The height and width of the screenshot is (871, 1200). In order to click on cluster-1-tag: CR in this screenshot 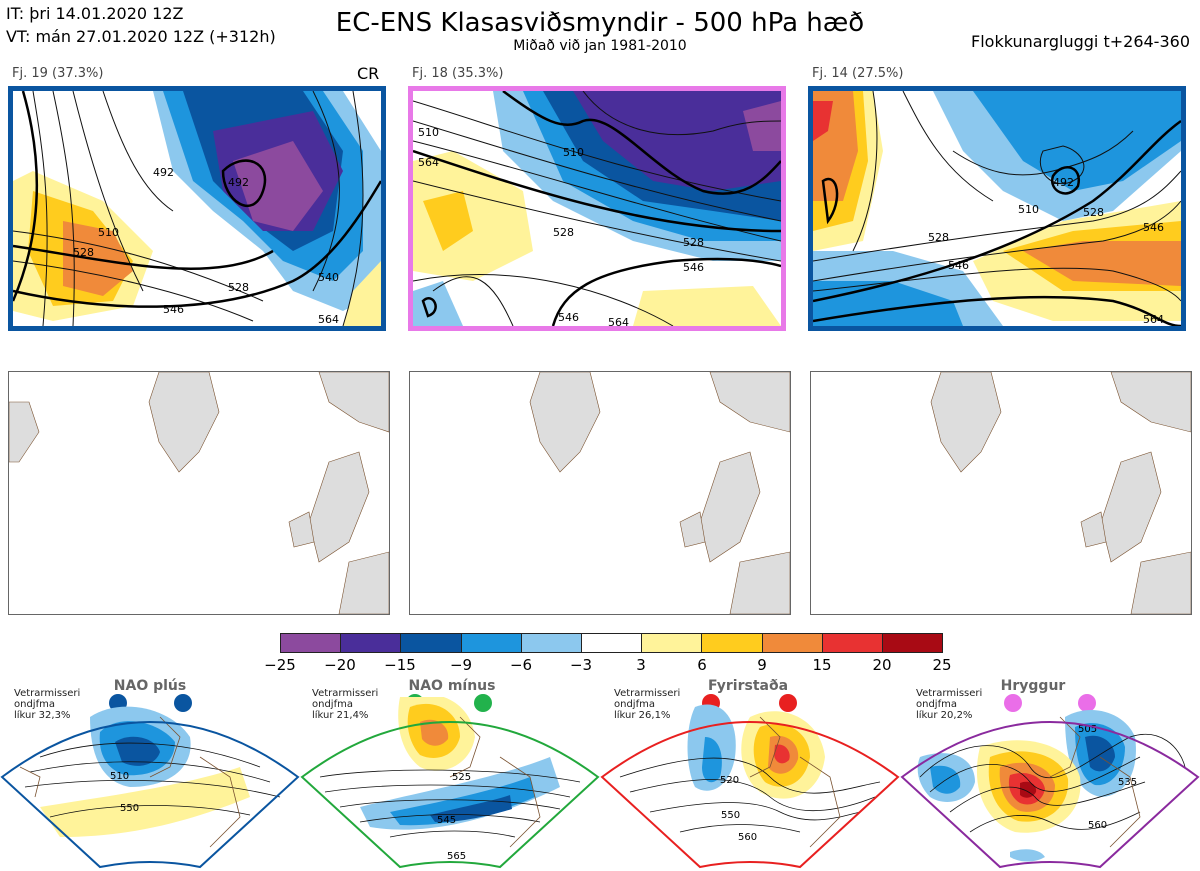, I will do `click(368, 73)`.